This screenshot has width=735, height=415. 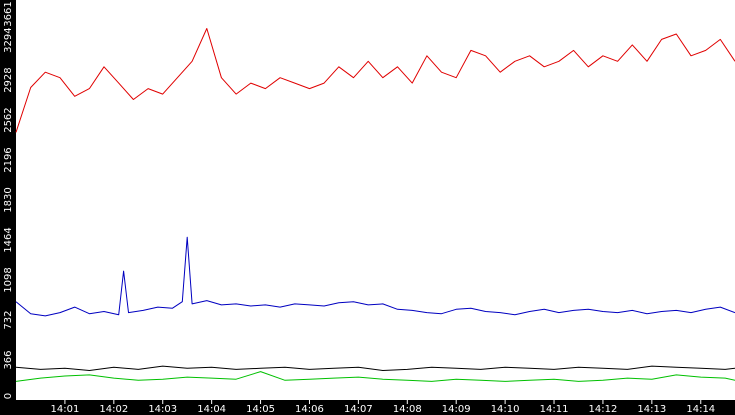 What do you see at coordinates (8, 396) in the screenshot?
I see `y-tick-label: 0` at bounding box center [8, 396].